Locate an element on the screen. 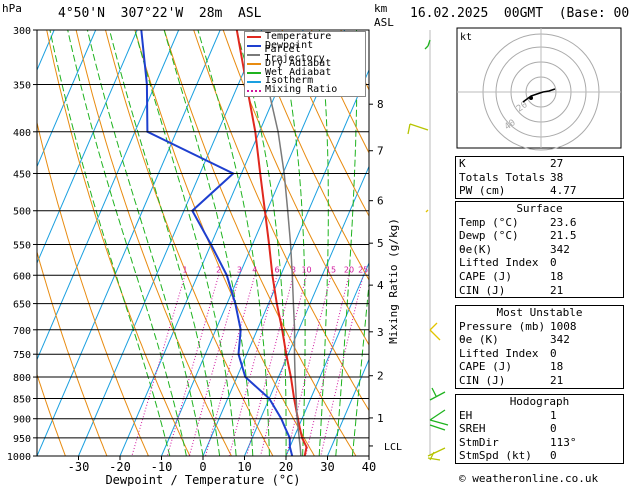  datetime-title: 16.02.2025 00GMT (Base: 00) is located at coordinates (519, 13).